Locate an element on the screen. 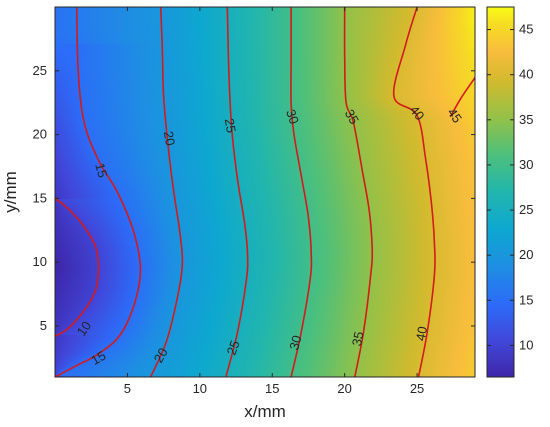 Image resolution: width=550 pixels, height=427 pixels. contour-label-45: 45 is located at coordinates (454, 115).